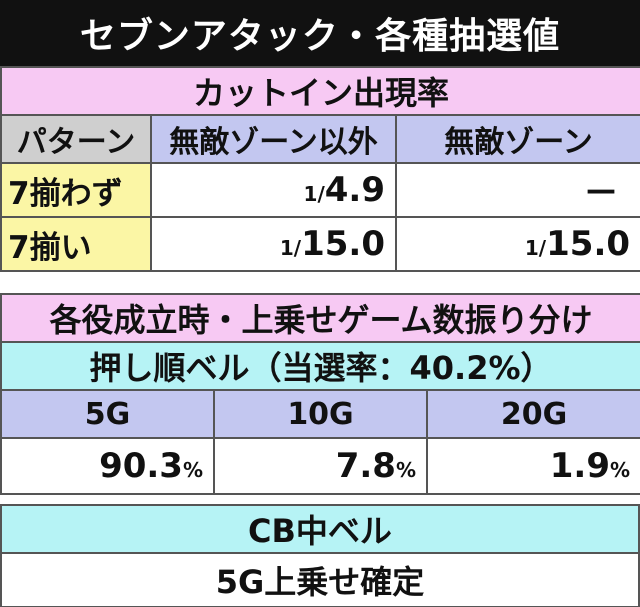 The image size is (640, 607). What do you see at coordinates (320, 91) in the screenshot?
I see `cutin-heading: カットイン出現率` at bounding box center [320, 91].